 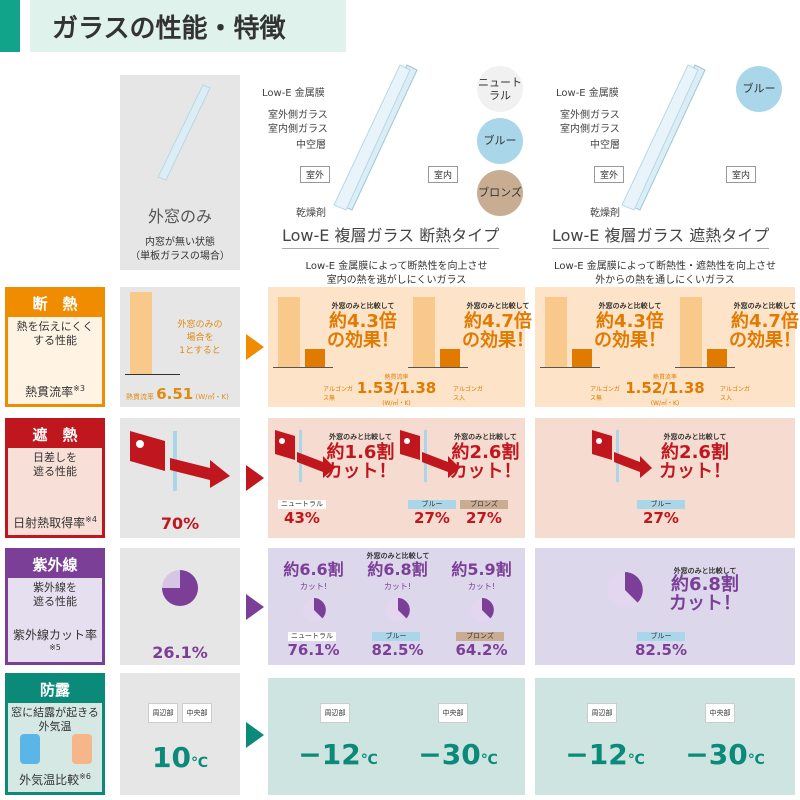 I want to click on cut-text: 約1.6割カット！, so click(x=360, y=462).